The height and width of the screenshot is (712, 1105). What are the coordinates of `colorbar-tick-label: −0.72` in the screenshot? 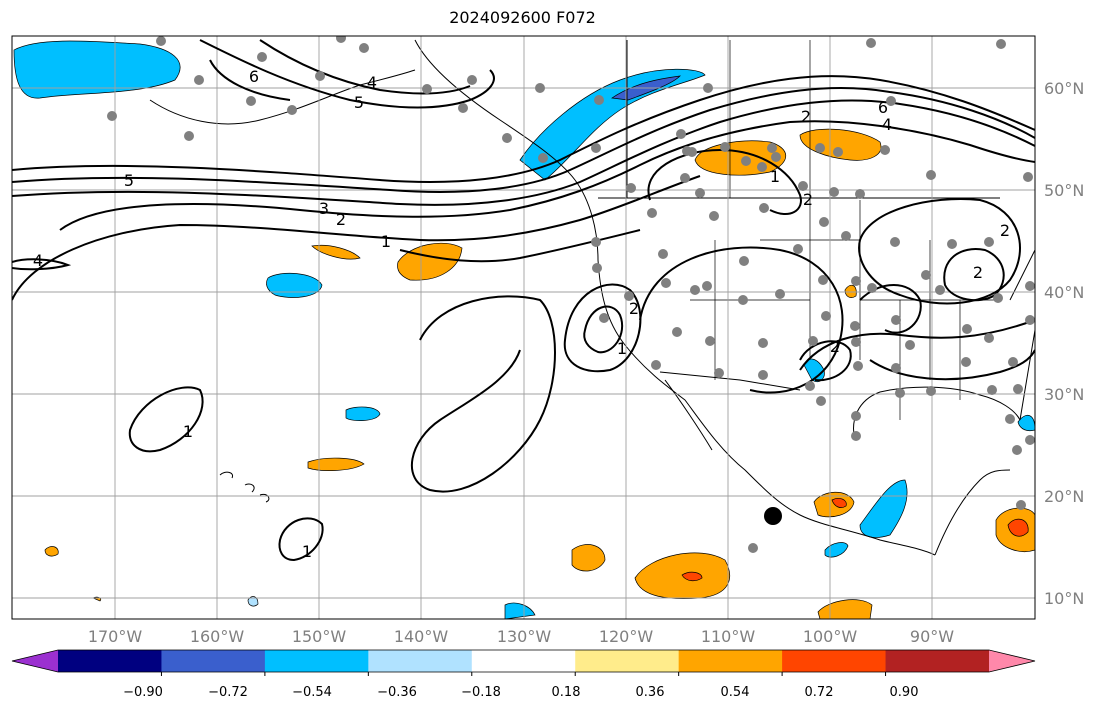 It's located at (228, 692).